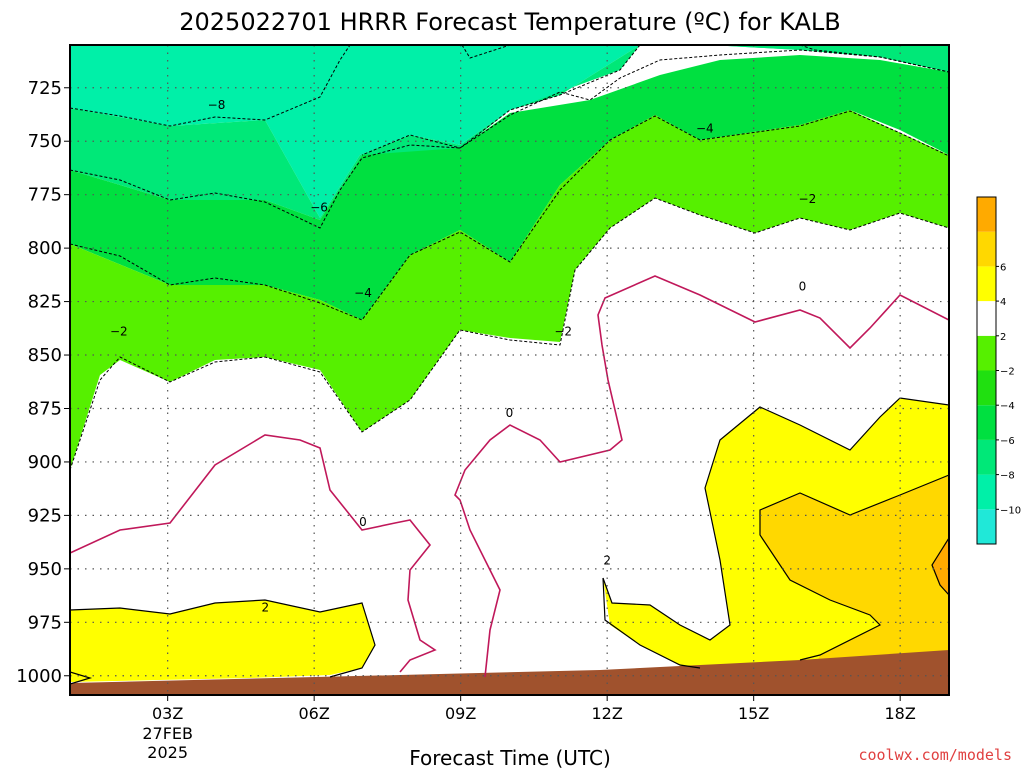  I want to click on x-axis-label: Forecast Time (UTC), so click(510, 757).